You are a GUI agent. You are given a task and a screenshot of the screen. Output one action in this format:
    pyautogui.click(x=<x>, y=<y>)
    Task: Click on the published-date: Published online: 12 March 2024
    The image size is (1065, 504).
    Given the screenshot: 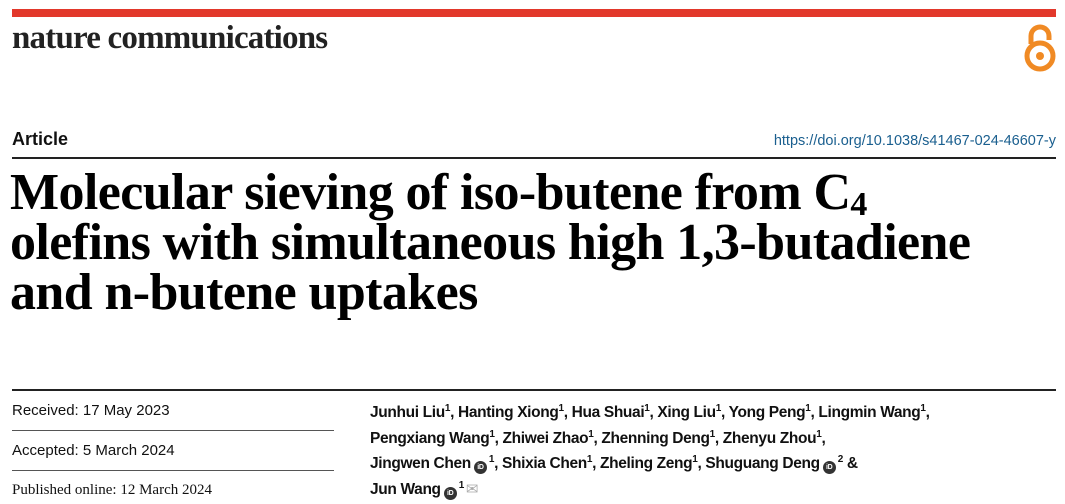 What is the action you would take?
    pyautogui.click(x=112, y=490)
    